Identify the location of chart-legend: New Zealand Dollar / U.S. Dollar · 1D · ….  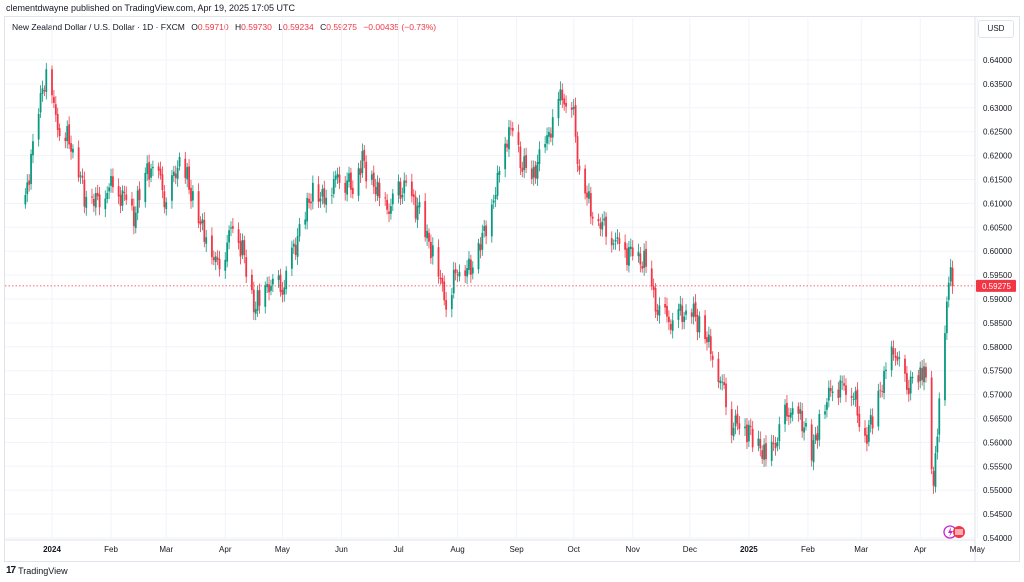
(224, 27).